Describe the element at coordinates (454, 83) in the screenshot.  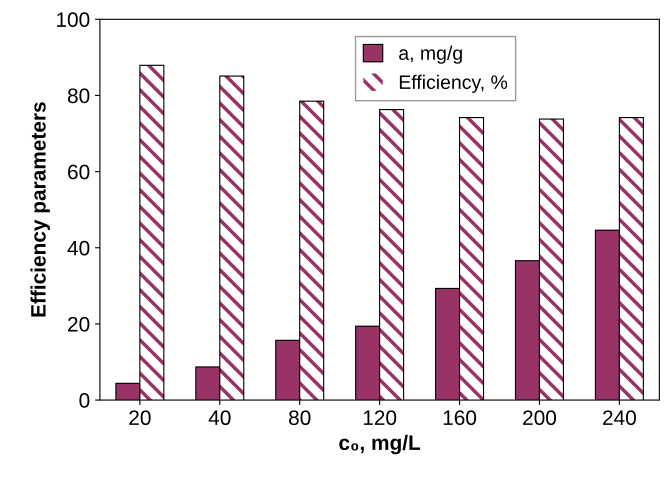
I see `legend-label: Efficiency, %` at that location.